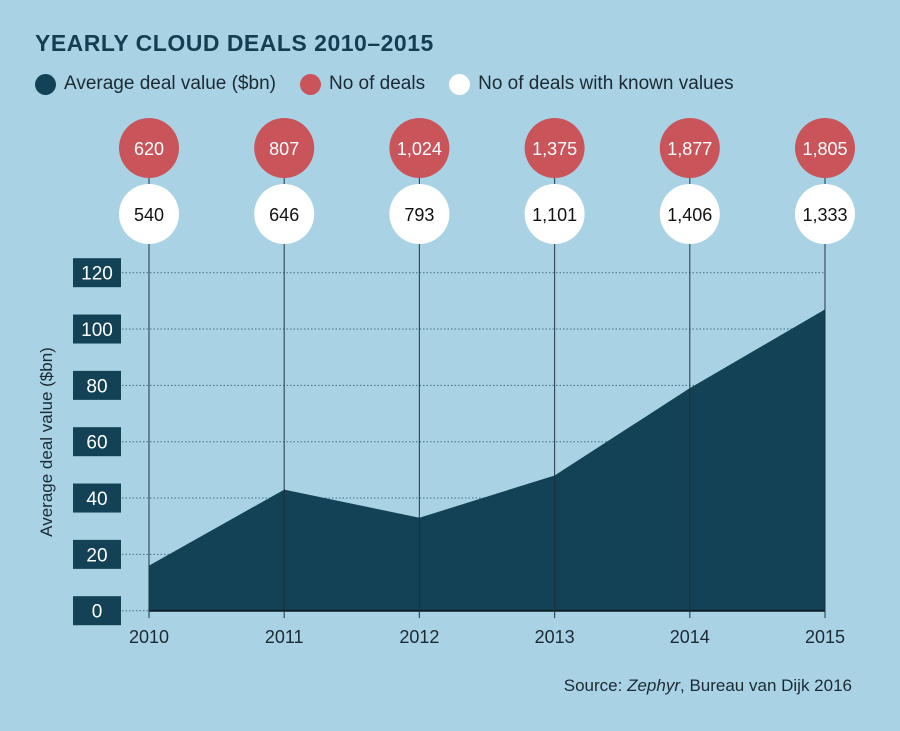 The image size is (900, 731). Describe the element at coordinates (419, 637) in the screenshot. I see `x-tick-label: 2012` at that location.